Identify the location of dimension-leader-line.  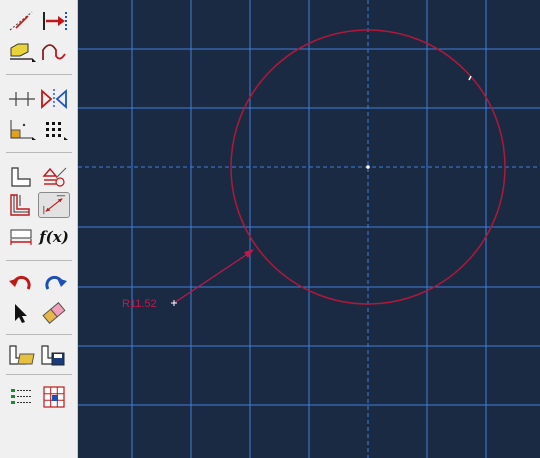
(213, 277).